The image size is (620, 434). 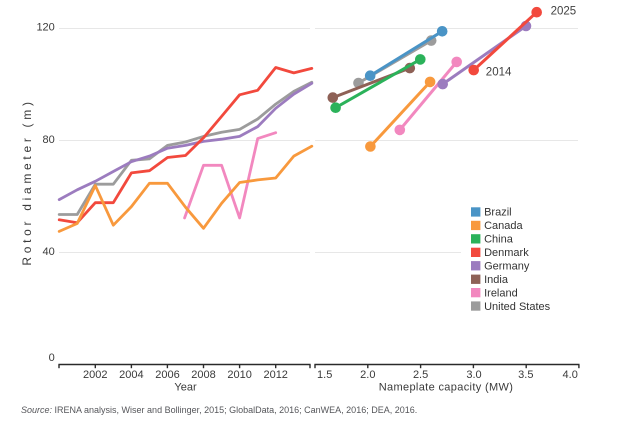 What do you see at coordinates (498, 213) in the screenshot?
I see `svg-text: Brazil` at bounding box center [498, 213].